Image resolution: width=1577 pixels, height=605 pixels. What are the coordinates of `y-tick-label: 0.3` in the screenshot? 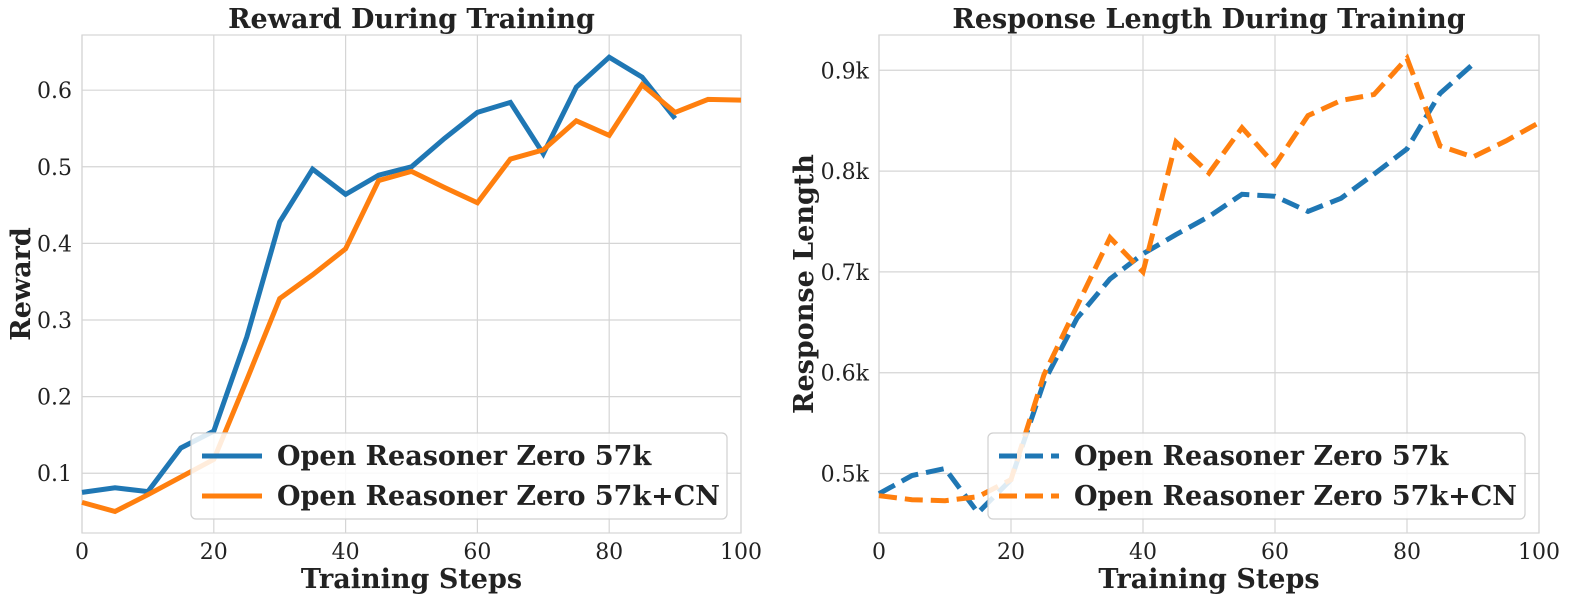 It's located at (54, 321).